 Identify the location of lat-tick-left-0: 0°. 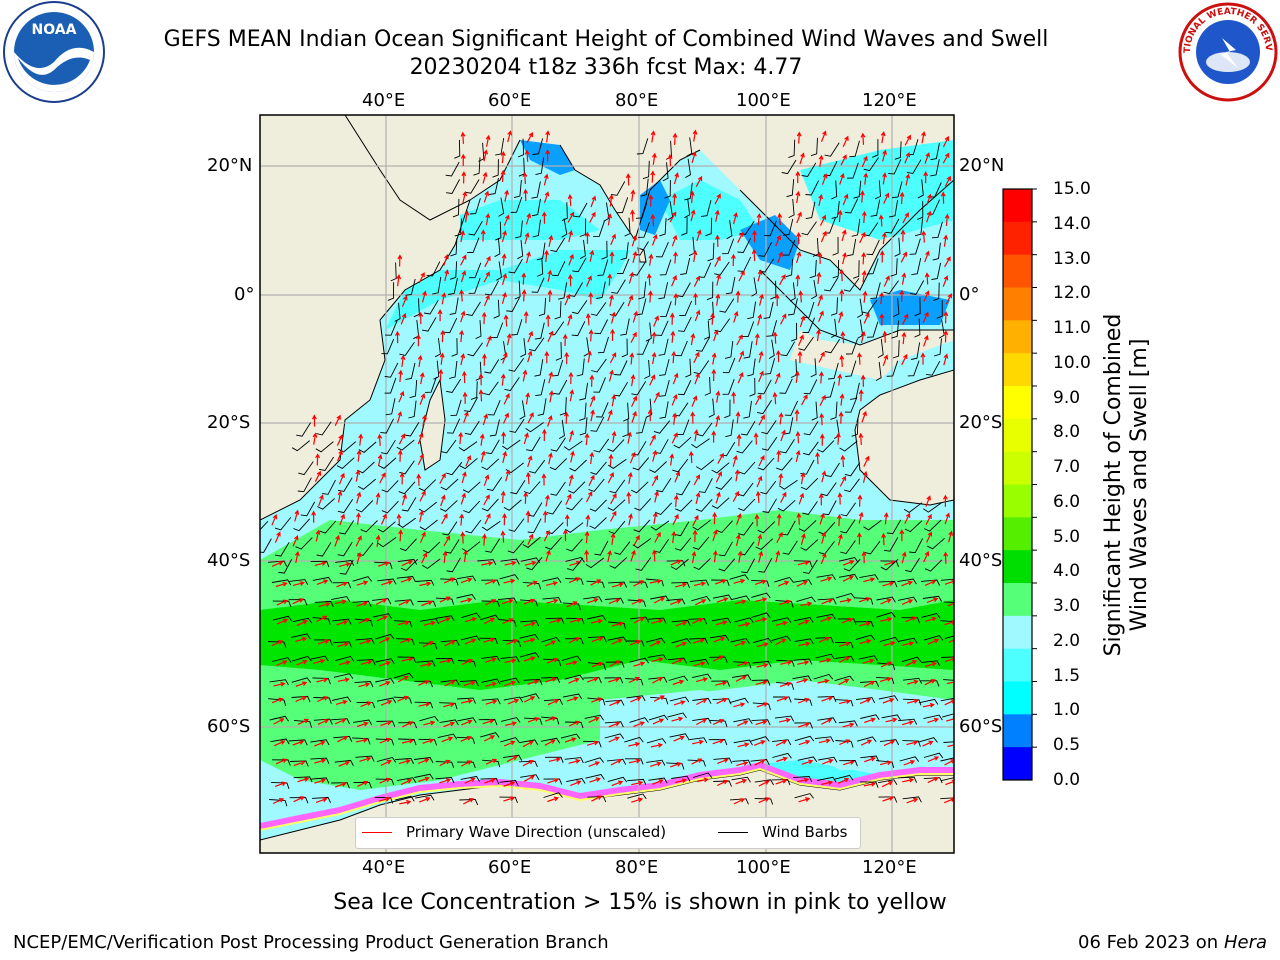
(244, 294).